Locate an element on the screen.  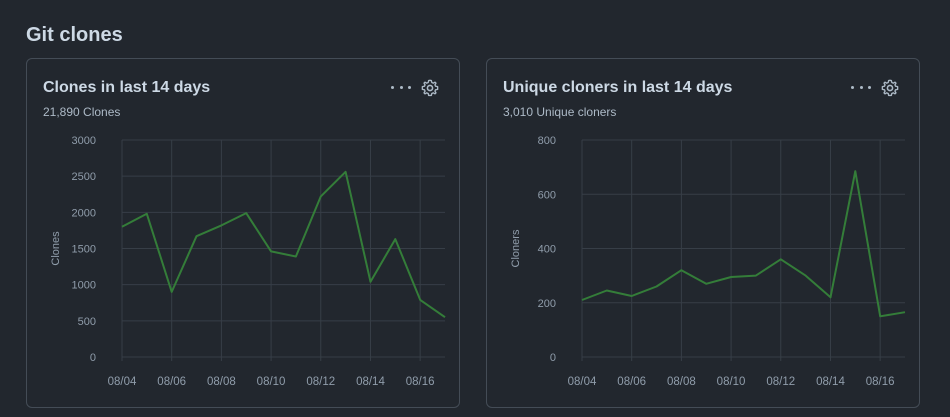
card-subtitle: 21,890 Clones is located at coordinates (82, 112).